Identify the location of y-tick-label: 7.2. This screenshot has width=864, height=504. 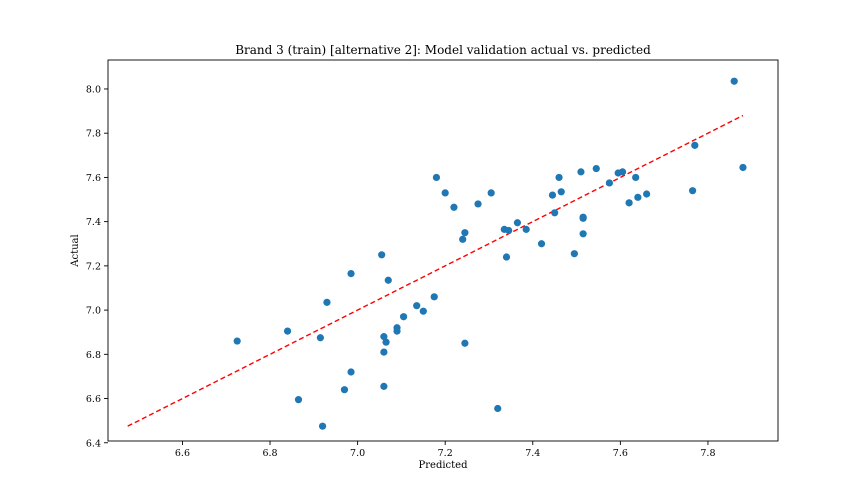
(93, 266).